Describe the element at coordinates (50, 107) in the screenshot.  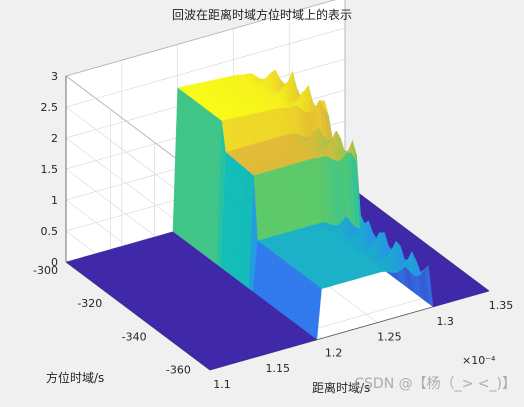
I see `z-tick-label: 2.5` at that location.